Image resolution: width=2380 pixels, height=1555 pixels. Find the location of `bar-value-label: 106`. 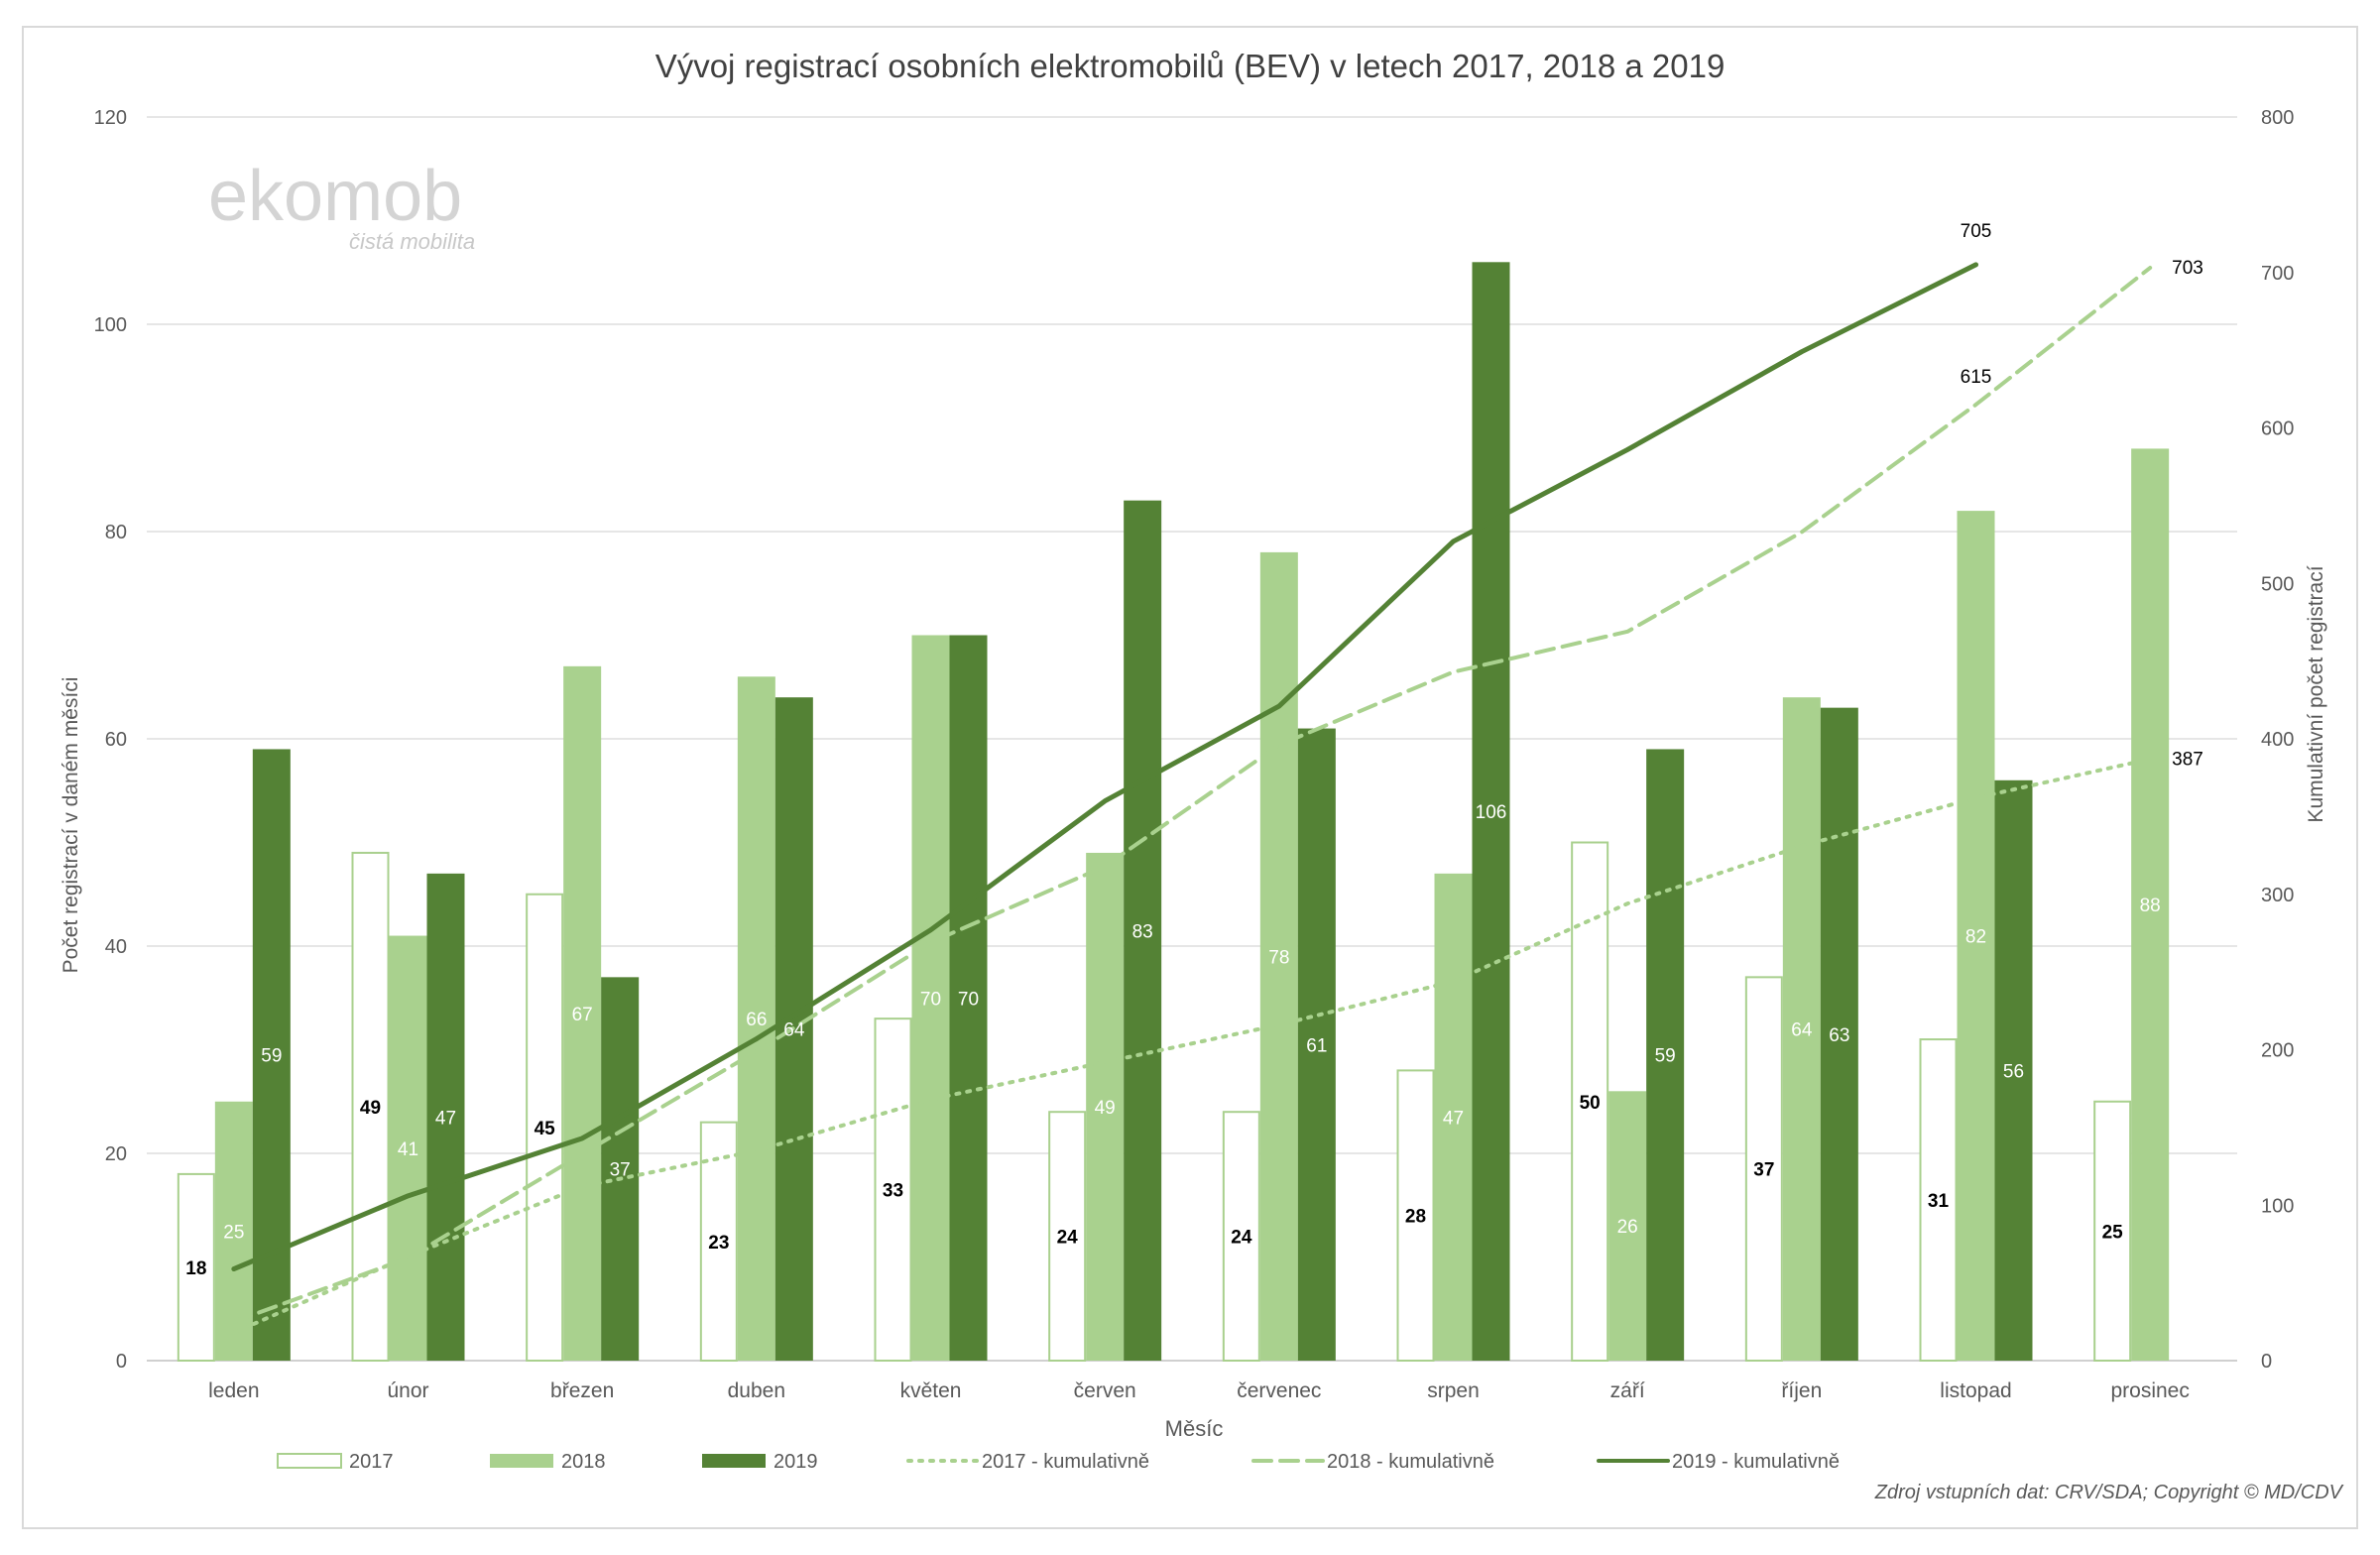

bar-value-label: 106 is located at coordinates (1491, 812).